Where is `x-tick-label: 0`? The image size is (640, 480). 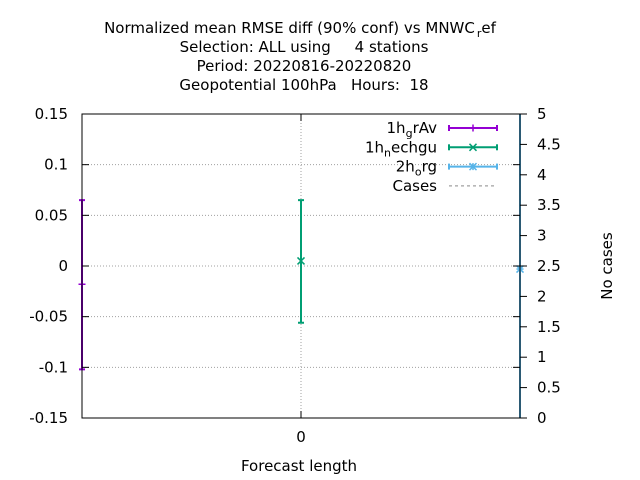 x-tick-label: 0 is located at coordinates (301, 437).